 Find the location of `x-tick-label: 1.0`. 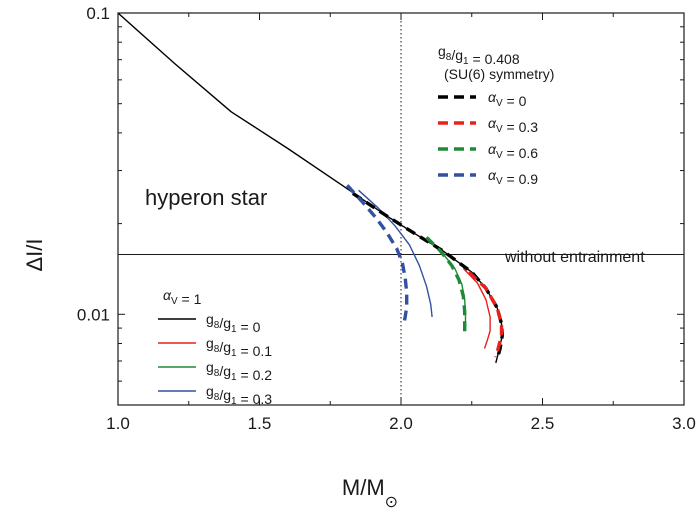

x-tick-label: 1.0 is located at coordinates (118, 423).